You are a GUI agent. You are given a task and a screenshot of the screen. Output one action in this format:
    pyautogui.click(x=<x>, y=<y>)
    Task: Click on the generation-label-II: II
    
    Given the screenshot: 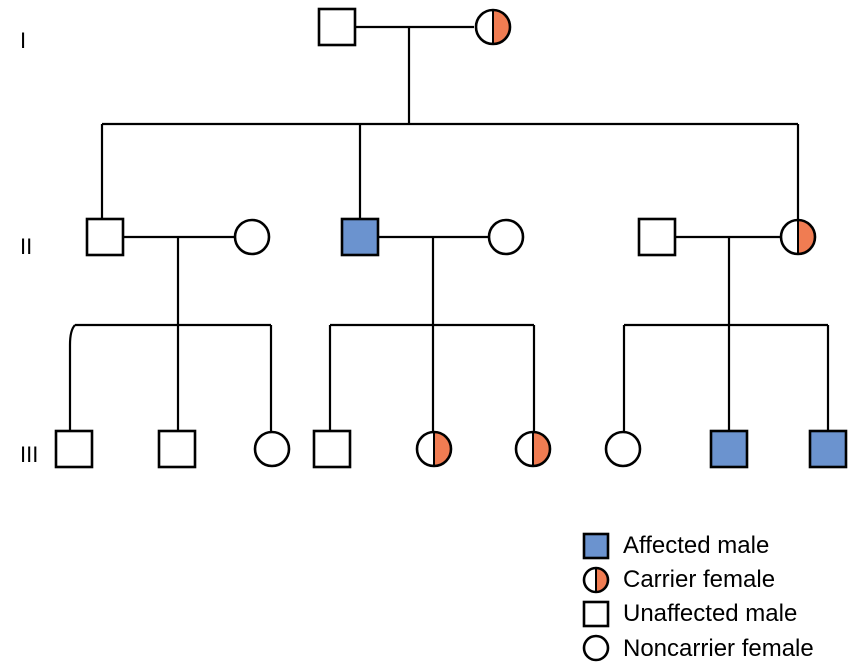 What is the action you would take?
    pyautogui.click(x=26, y=246)
    